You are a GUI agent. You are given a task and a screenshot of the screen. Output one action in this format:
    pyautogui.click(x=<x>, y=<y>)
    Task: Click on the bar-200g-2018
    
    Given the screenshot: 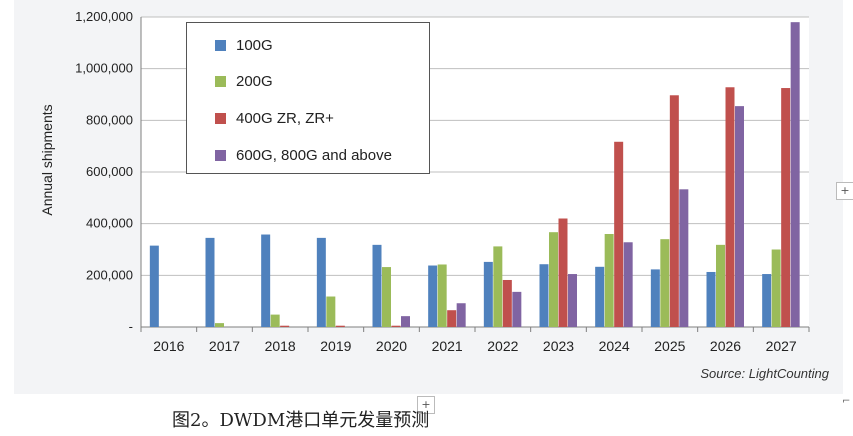 What is the action you would take?
    pyautogui.click(x=275, y=320)
    